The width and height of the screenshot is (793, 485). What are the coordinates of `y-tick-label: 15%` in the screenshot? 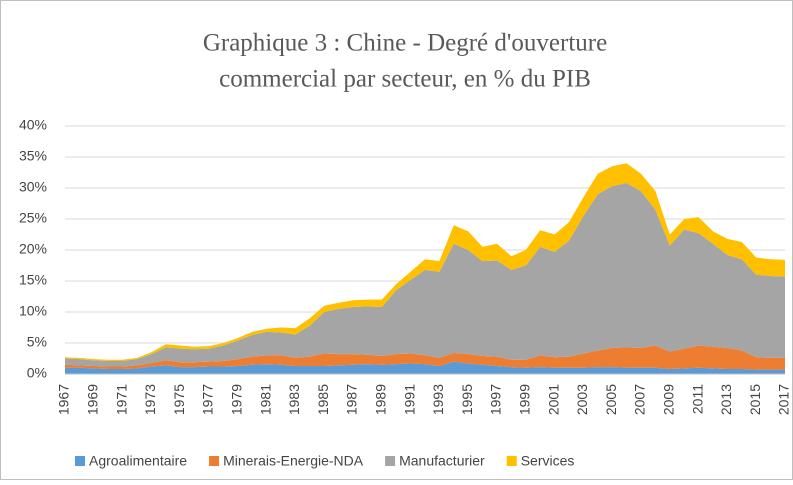 It's located at (33, 280).